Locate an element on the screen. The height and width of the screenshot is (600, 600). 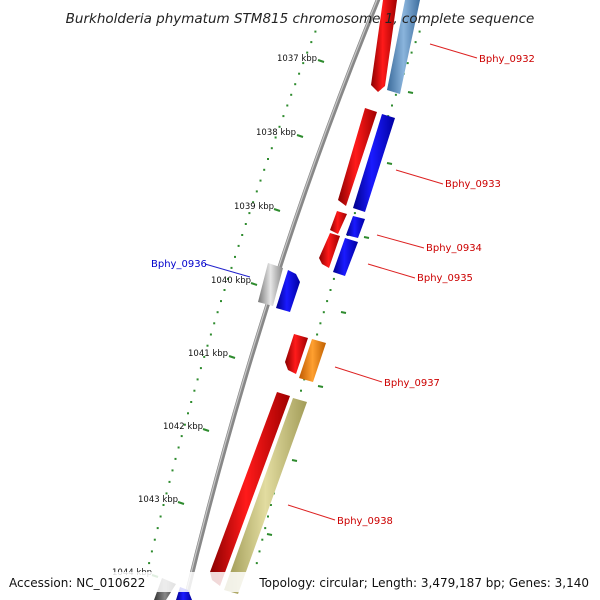
gene-label-bphy-0934: Bphy_0934 is located at coordinates (454, 248).